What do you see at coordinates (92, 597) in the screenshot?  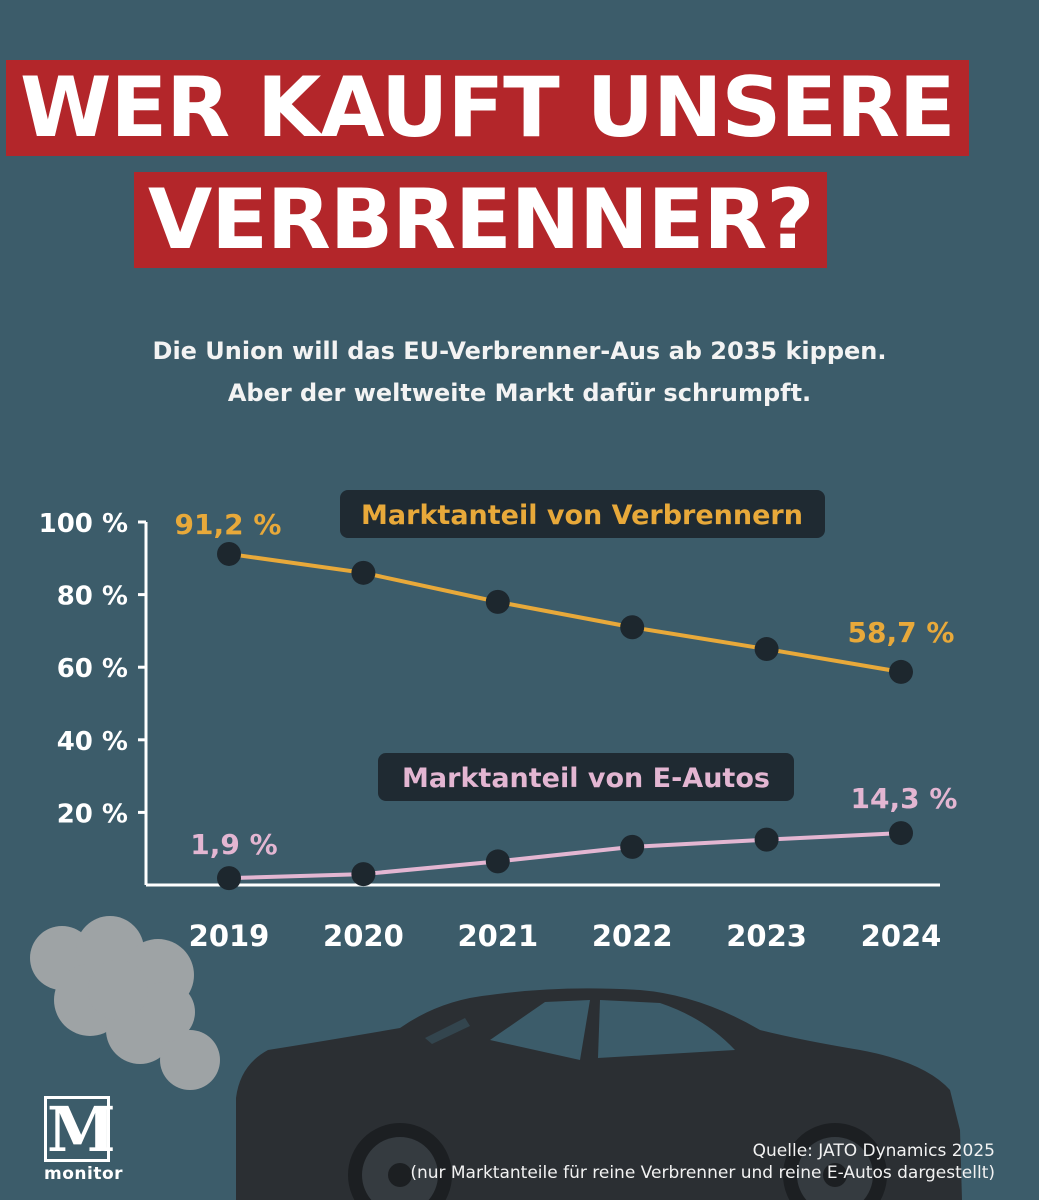 I see `y-tick-label: 80 %` at bounding box center [92, 597].